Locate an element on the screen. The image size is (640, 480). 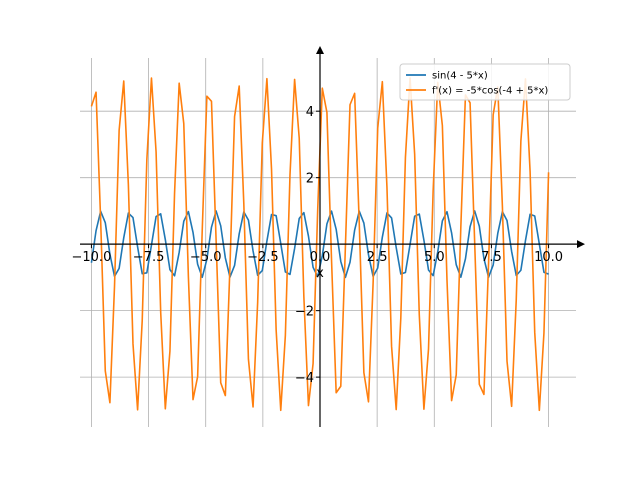
x-tick-label-3: −2.5 is located at coordinates (263, 257).